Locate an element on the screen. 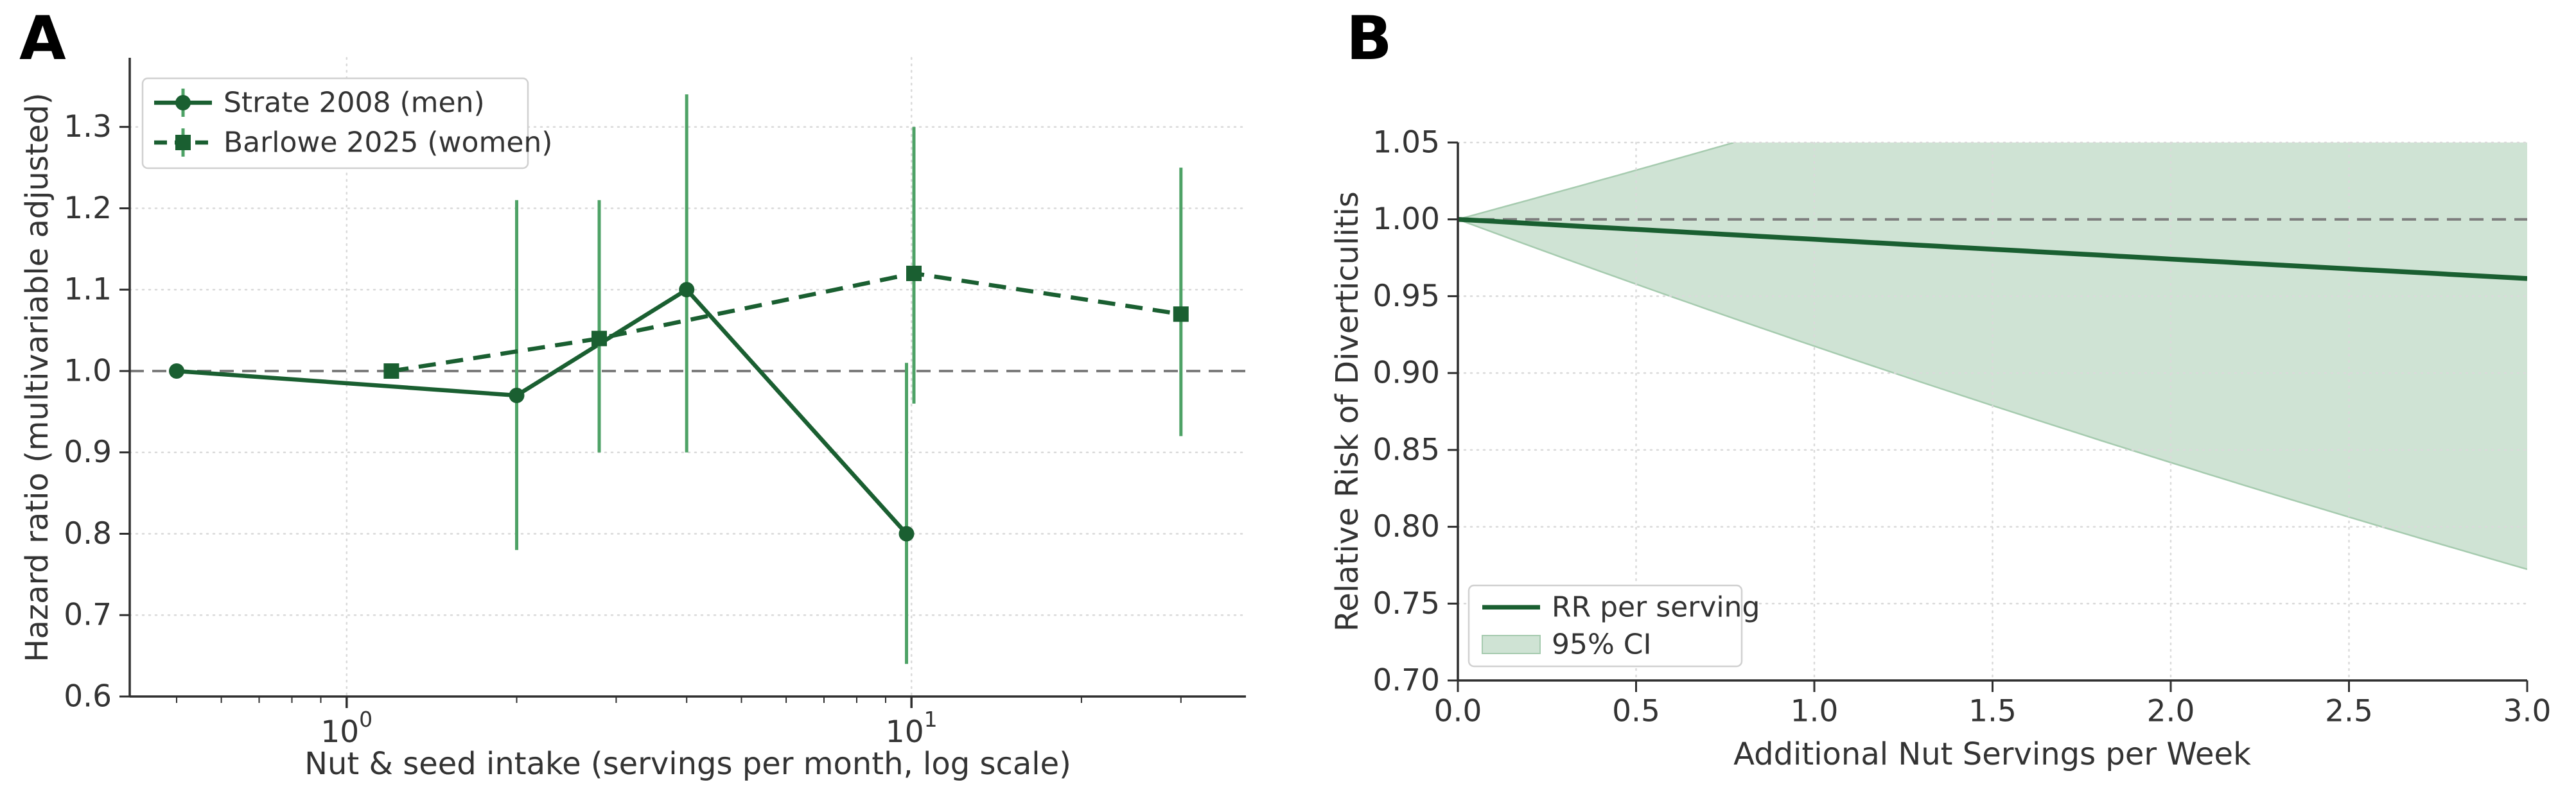 The width and height of the screenshot is (2576, 796). legend-marker-square is located at coordinates (183, 143).